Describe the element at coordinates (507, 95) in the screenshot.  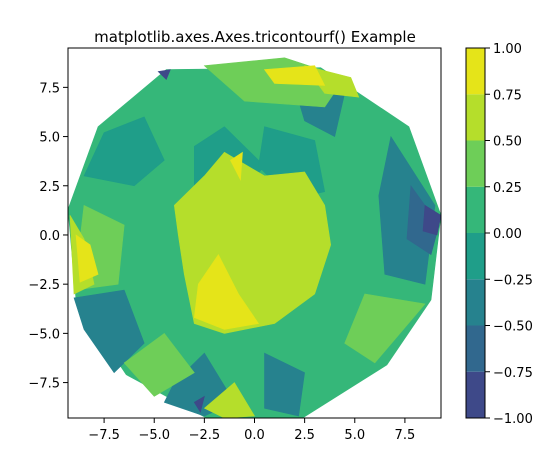
I see `colorbar-tick-label: 0.75` at that location.